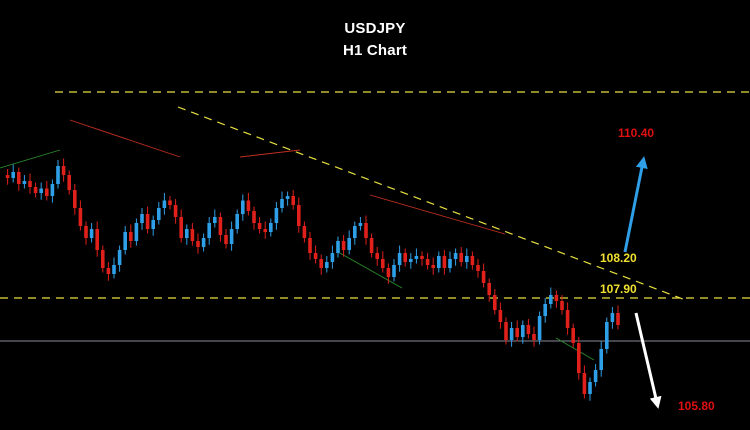  What do you see at coordinates (375, 50) in the screenshot?
I see `chart-subtitle: H1 Chart` at bounding box center [375, 50].